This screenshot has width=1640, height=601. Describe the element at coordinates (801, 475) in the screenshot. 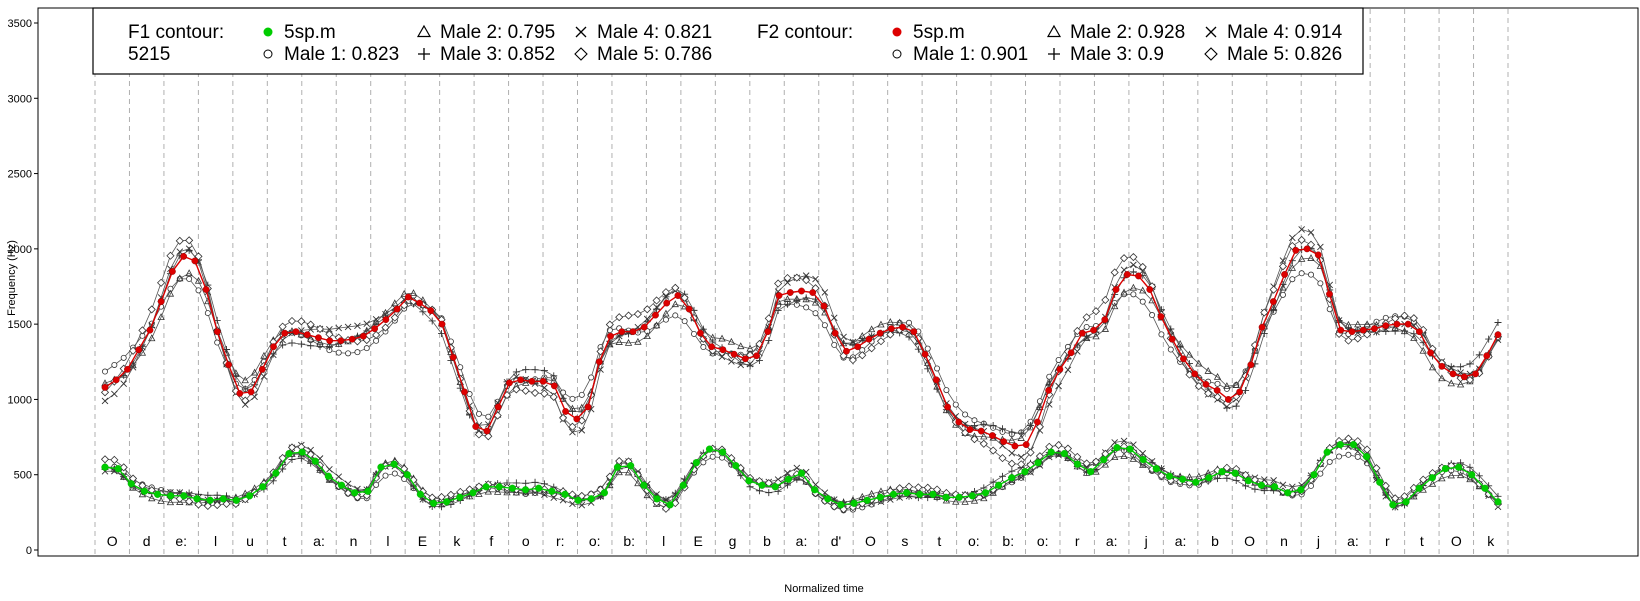

I see `f1-mean` at that location.